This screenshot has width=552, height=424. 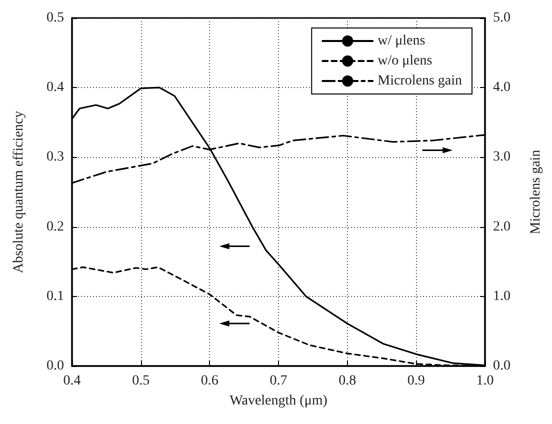 What do you see at coordinates (55, 366) in the screenshot?
I see `y-tick-label: 0.0` at bounding box center [55, 366].